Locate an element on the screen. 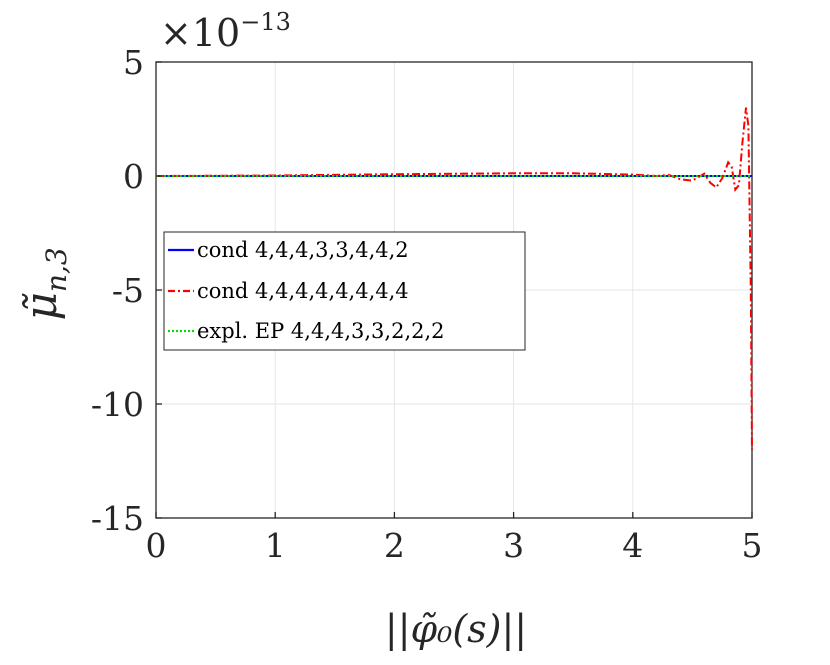 This screenshot has width=830, height=665. legend-item-cond-4-4-4-3-3-4-4-2: cond 4,4,4,3,3,4,4,2 is located at coordinates (288, 250).